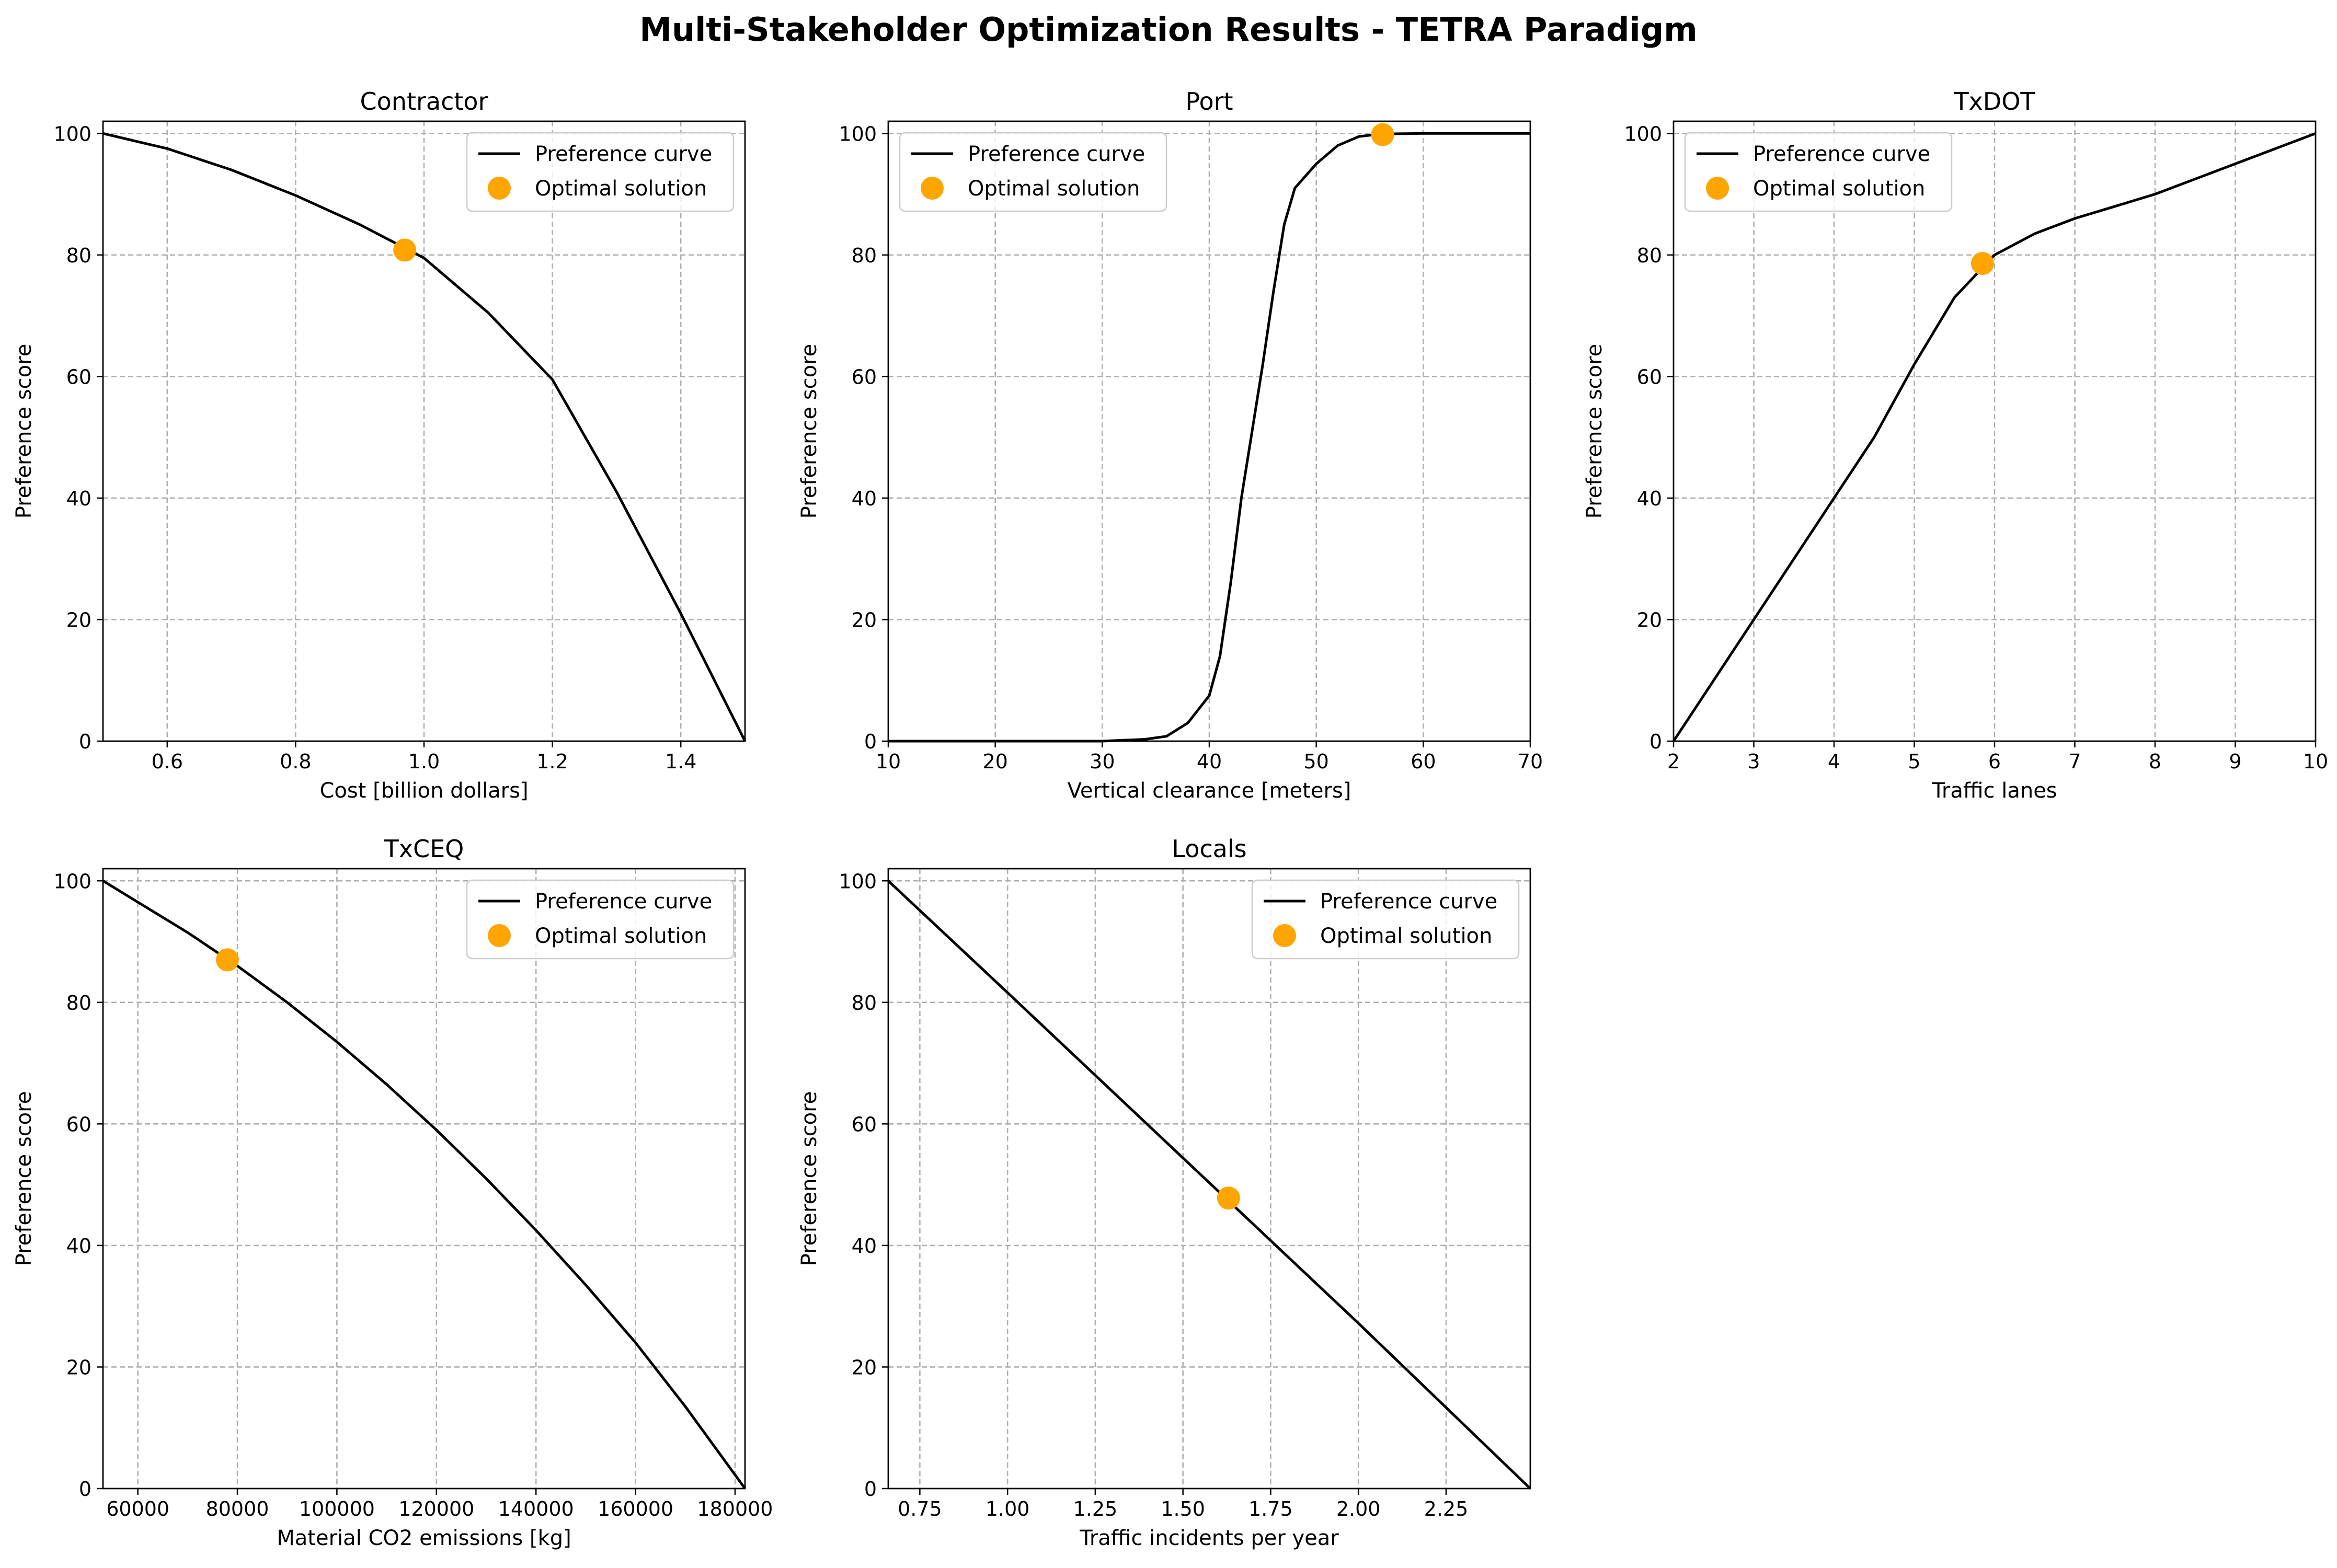 This screenshot has height=1568, width=2337. What do you see at coordinates (424, 761) in the screenshot?
I see `x-tick-label: 1.0` at bounding box center [424, 761].